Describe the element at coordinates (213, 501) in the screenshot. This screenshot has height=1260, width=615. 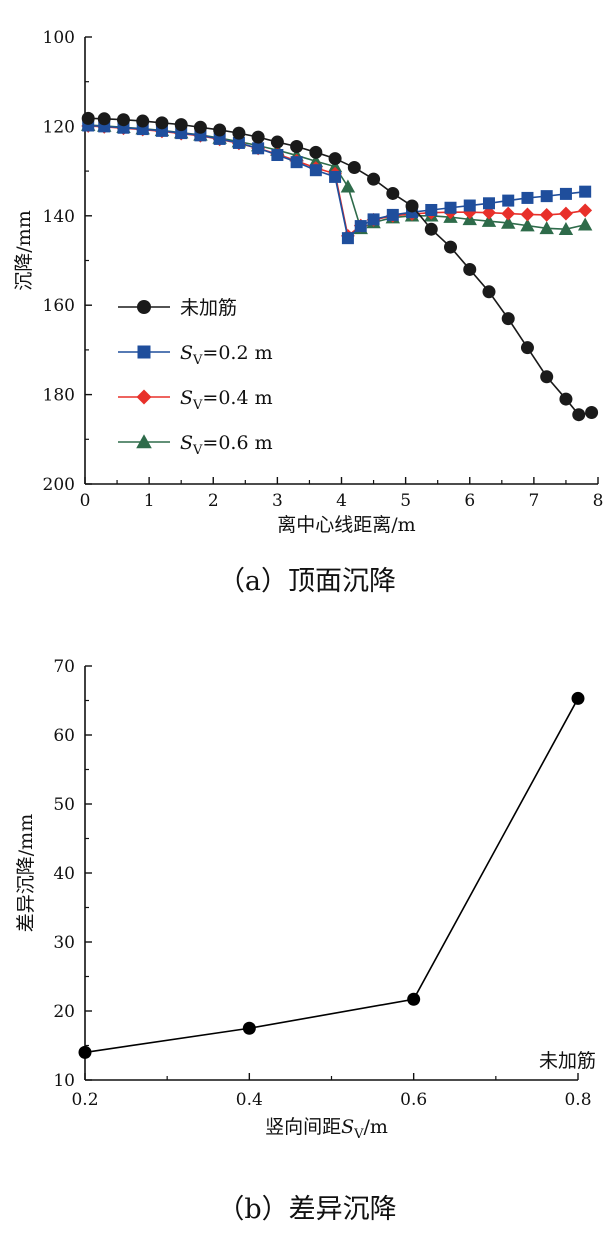
I see `x-tick-label: 2` at that location.